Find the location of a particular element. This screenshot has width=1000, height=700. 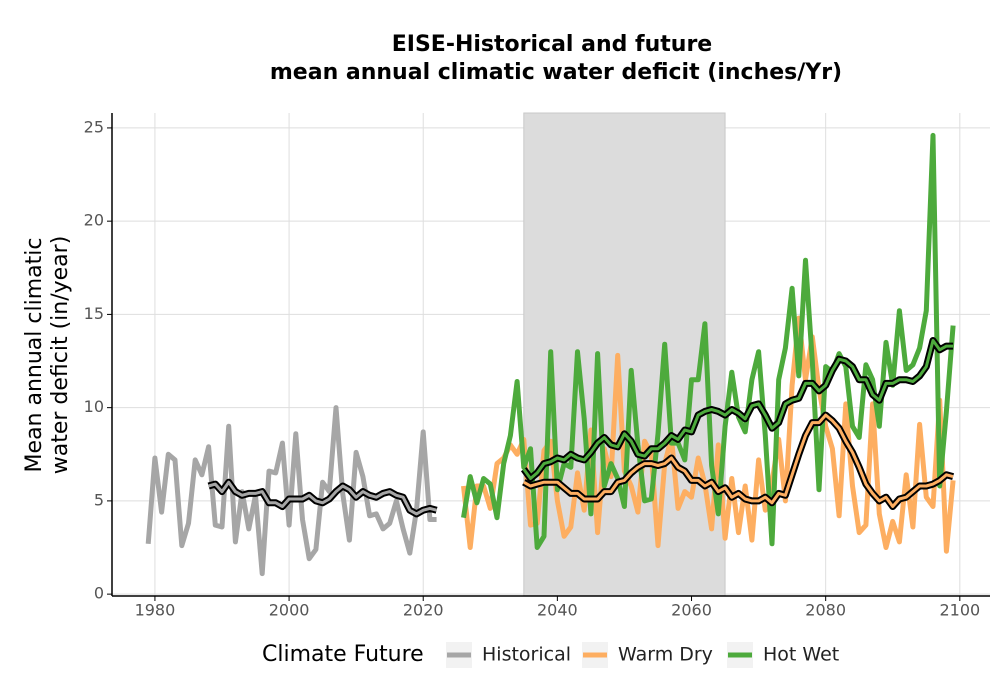

shaded-region is located at coordinates (624, 354).